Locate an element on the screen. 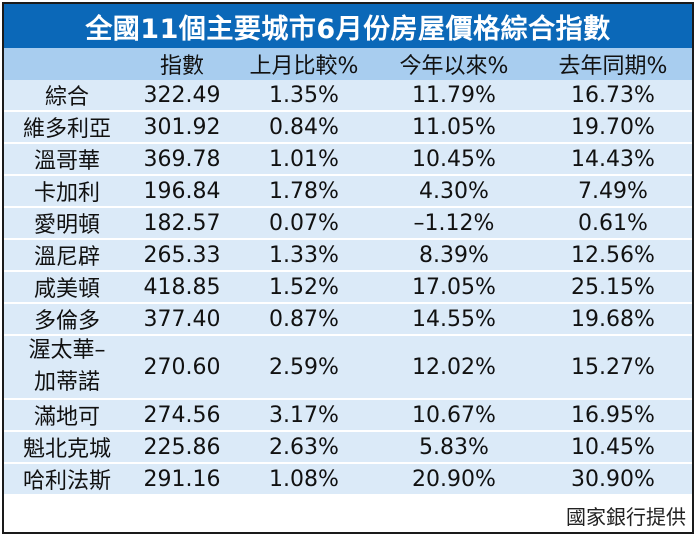 This screenshot has width=696, height=538. yoy-cell: 16.73% is located at coordinates (613, 95).